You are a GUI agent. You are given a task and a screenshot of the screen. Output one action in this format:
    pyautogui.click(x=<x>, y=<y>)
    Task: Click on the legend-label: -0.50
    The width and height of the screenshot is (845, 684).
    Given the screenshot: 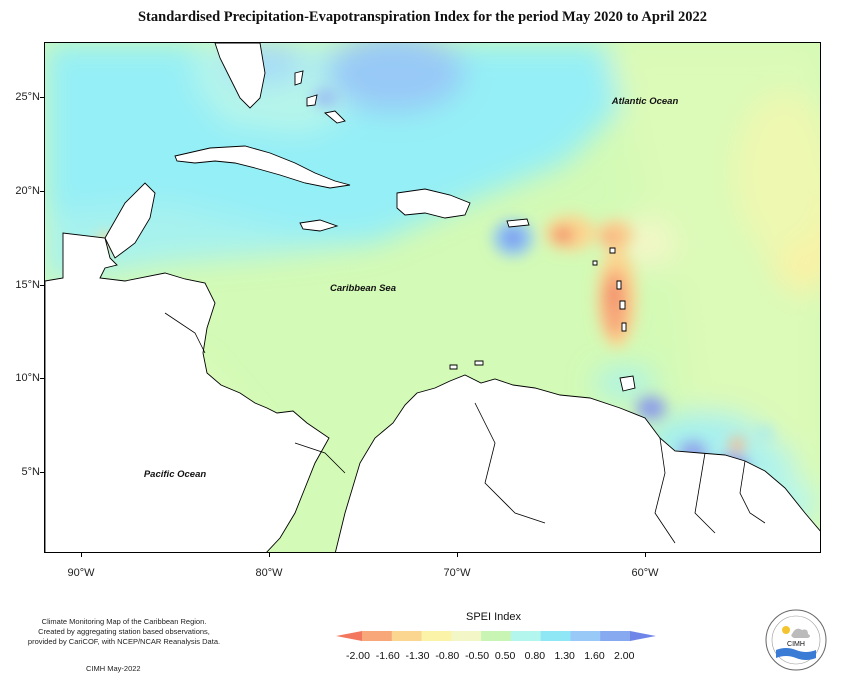 What is the action you would take?
    pyautogui.click(x=477, y=656)
    